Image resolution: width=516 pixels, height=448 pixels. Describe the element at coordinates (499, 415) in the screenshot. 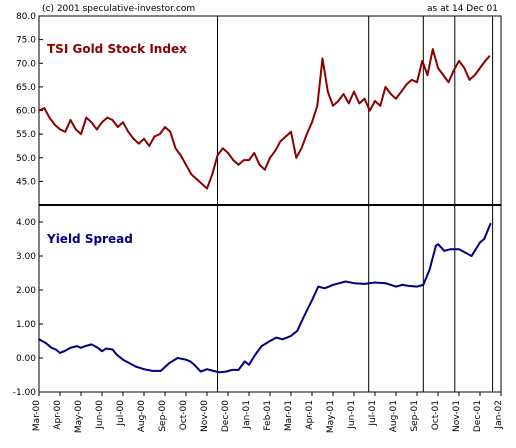

I see `x-tick-label: Jan-02` at that location.